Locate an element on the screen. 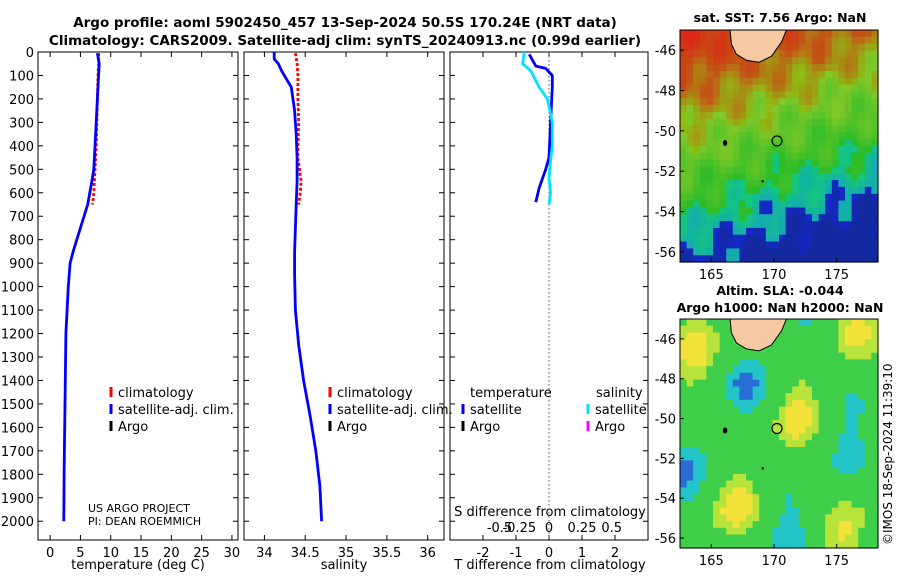  depth-tick-label: 1300 is located at coordinates (17, 358).